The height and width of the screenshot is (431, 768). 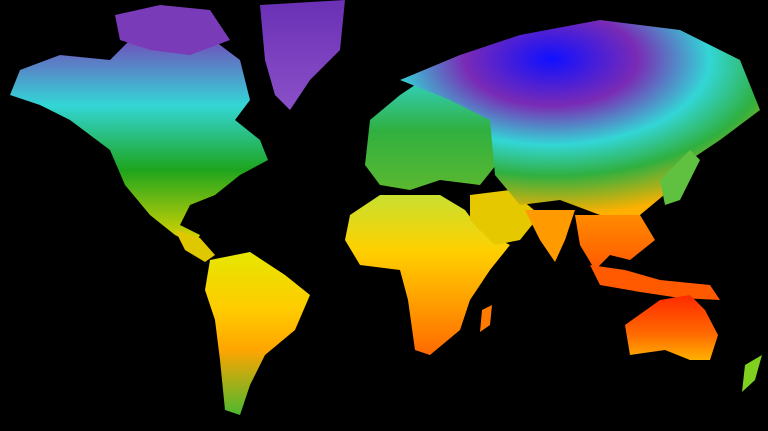 What do you see at coordinates (655, 282) in the screenshot?
I see `region-indonesia` at bounding box center [655, 282].